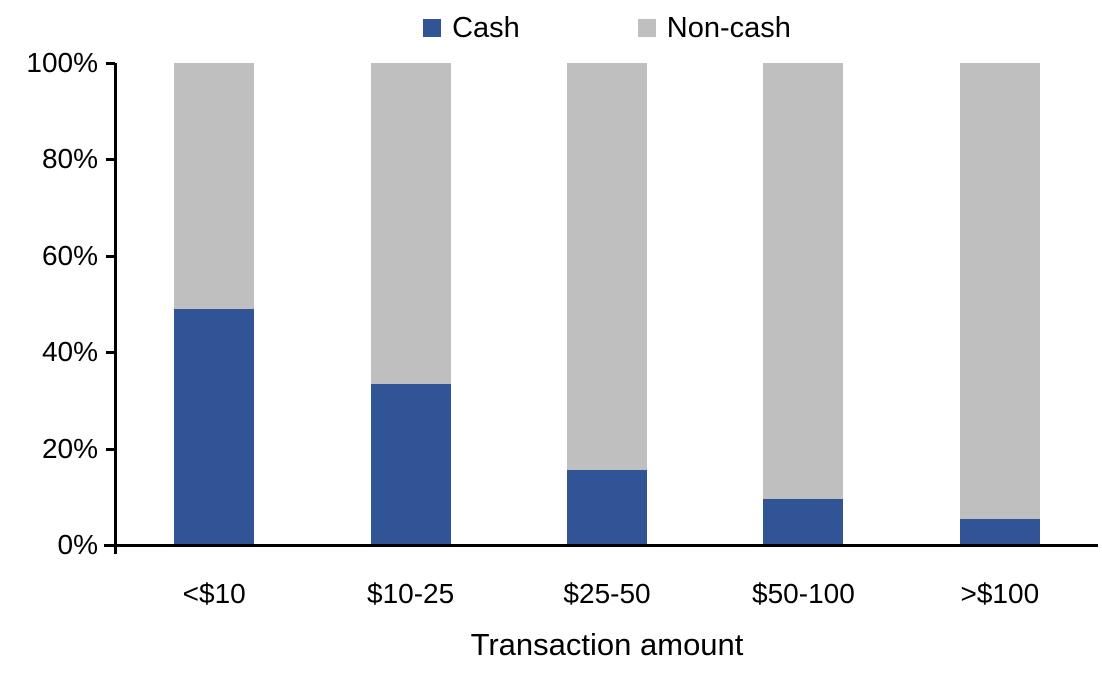 The height and width of the screenshot is (673, 1102). What do you see at coordinates (214, 593) in the screenshot?
I see `x-category-label: <$10` at bounding box center [214, 593].